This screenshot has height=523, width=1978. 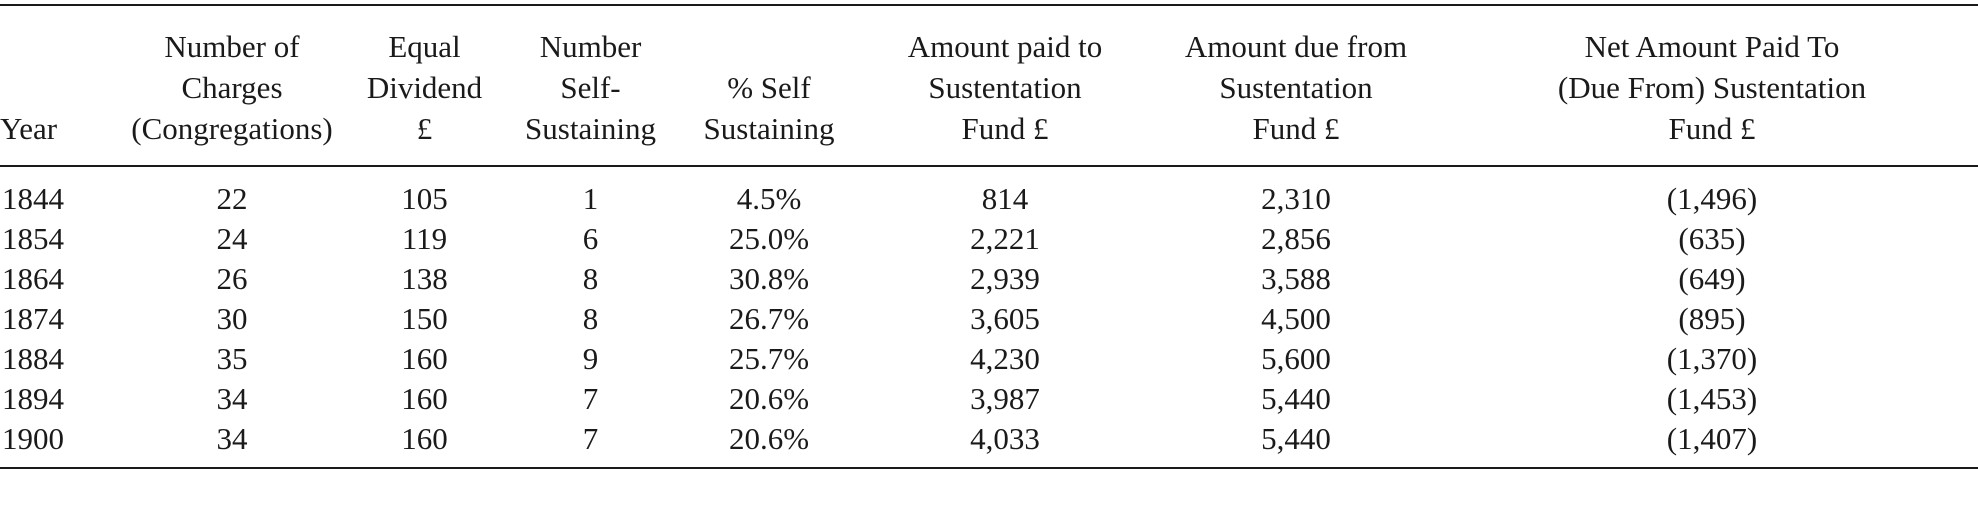 What do you see at coordinates (1005, 198) in the screenshot?
I see `cell-amount-paid: 814` at bounding box center [1005, 198].